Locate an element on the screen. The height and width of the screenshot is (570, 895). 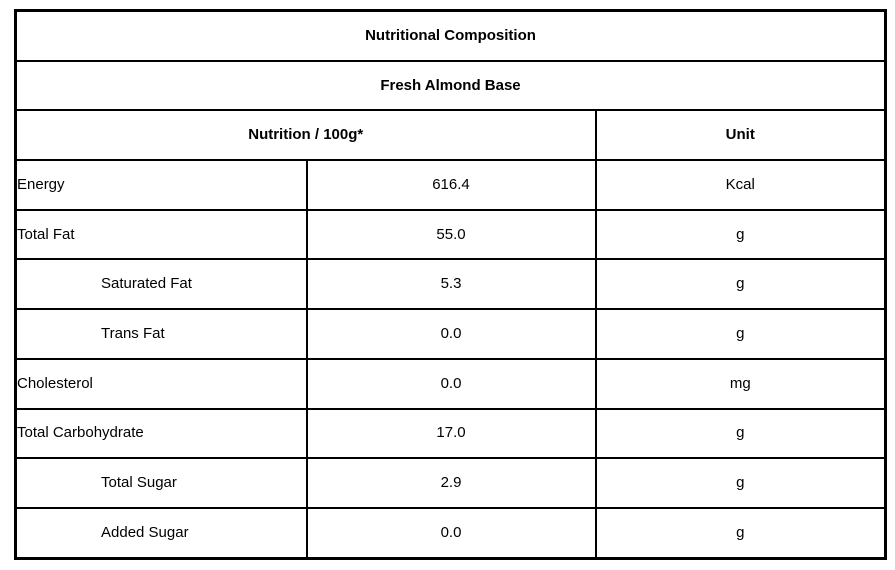
column-header-unit: Unit is located at coordinates (740, 135).